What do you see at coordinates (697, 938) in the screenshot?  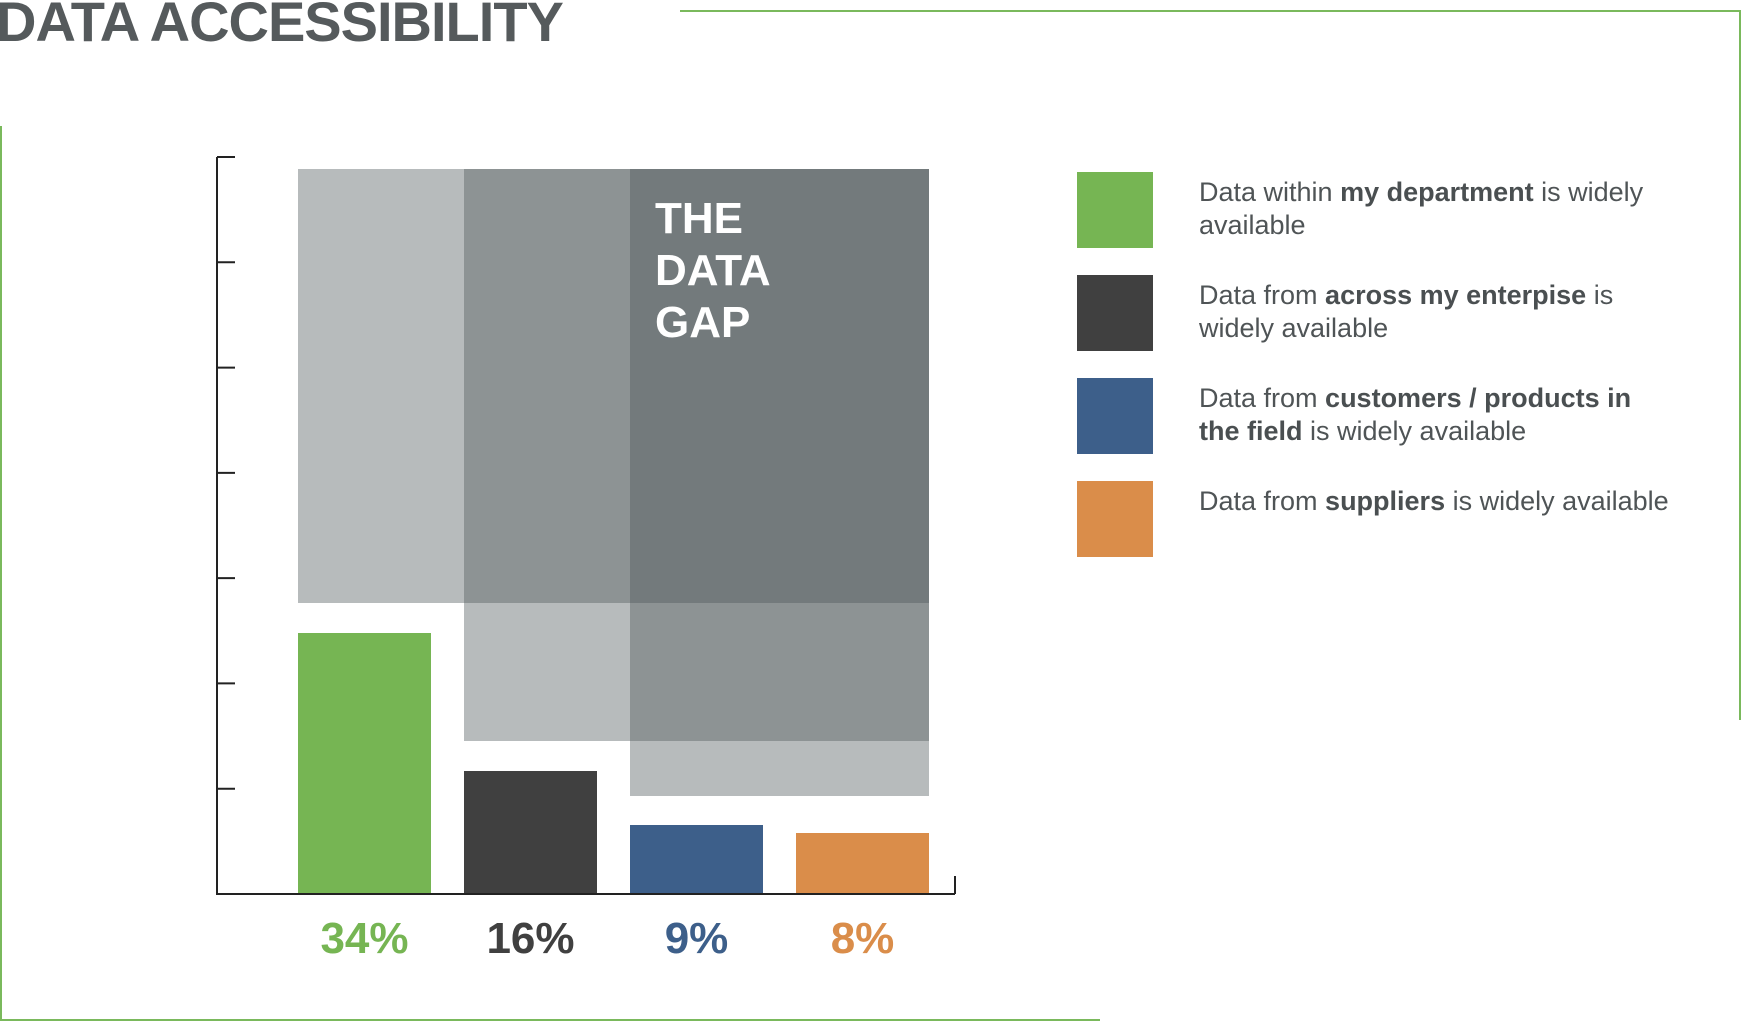 I see `value-label-3: 9%` at bounding box center [697, 938].